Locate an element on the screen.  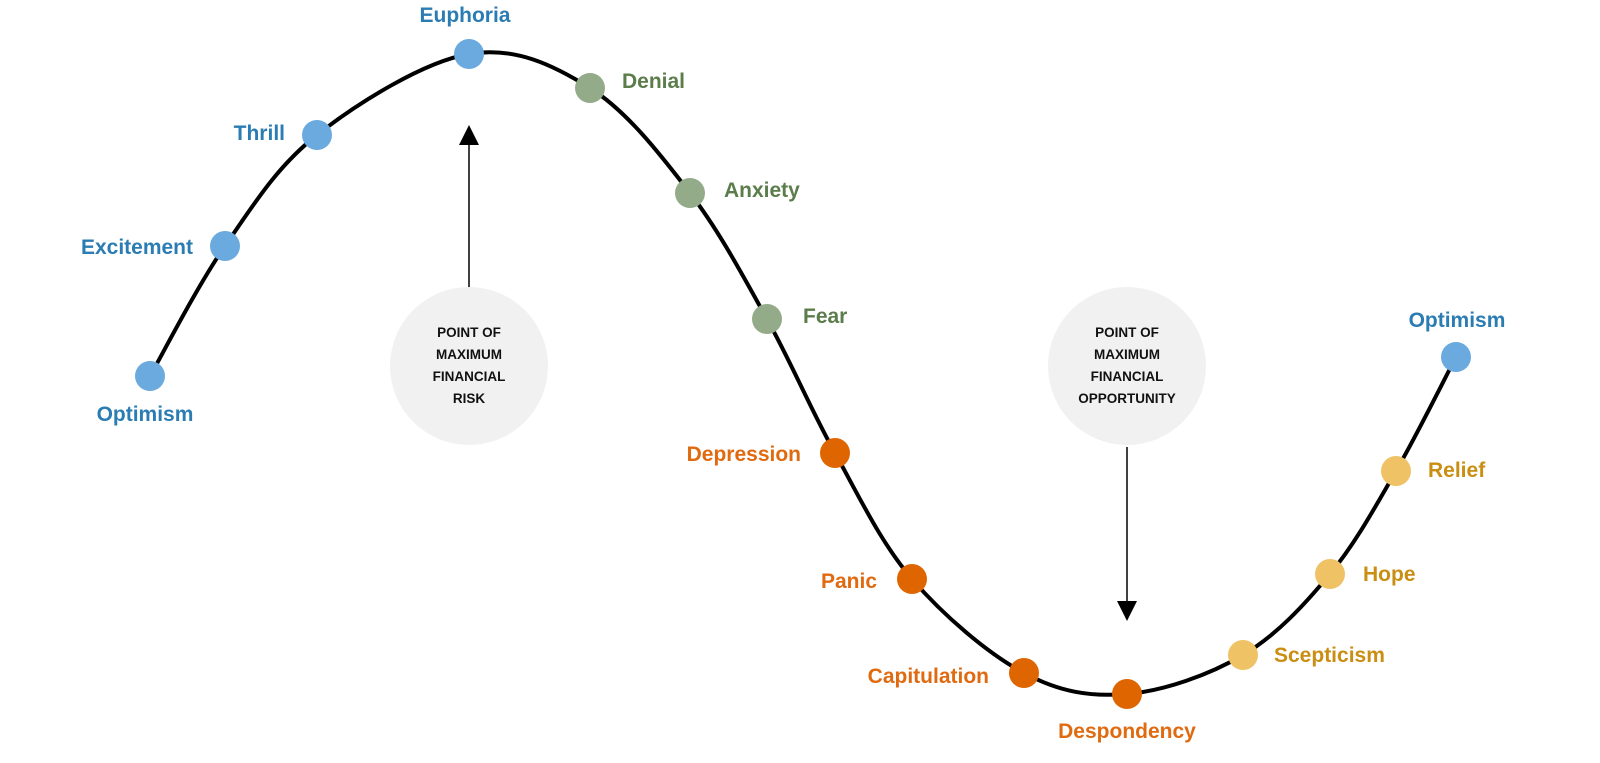
stage-dot-capitulation is located at coordinates (1024, 673).